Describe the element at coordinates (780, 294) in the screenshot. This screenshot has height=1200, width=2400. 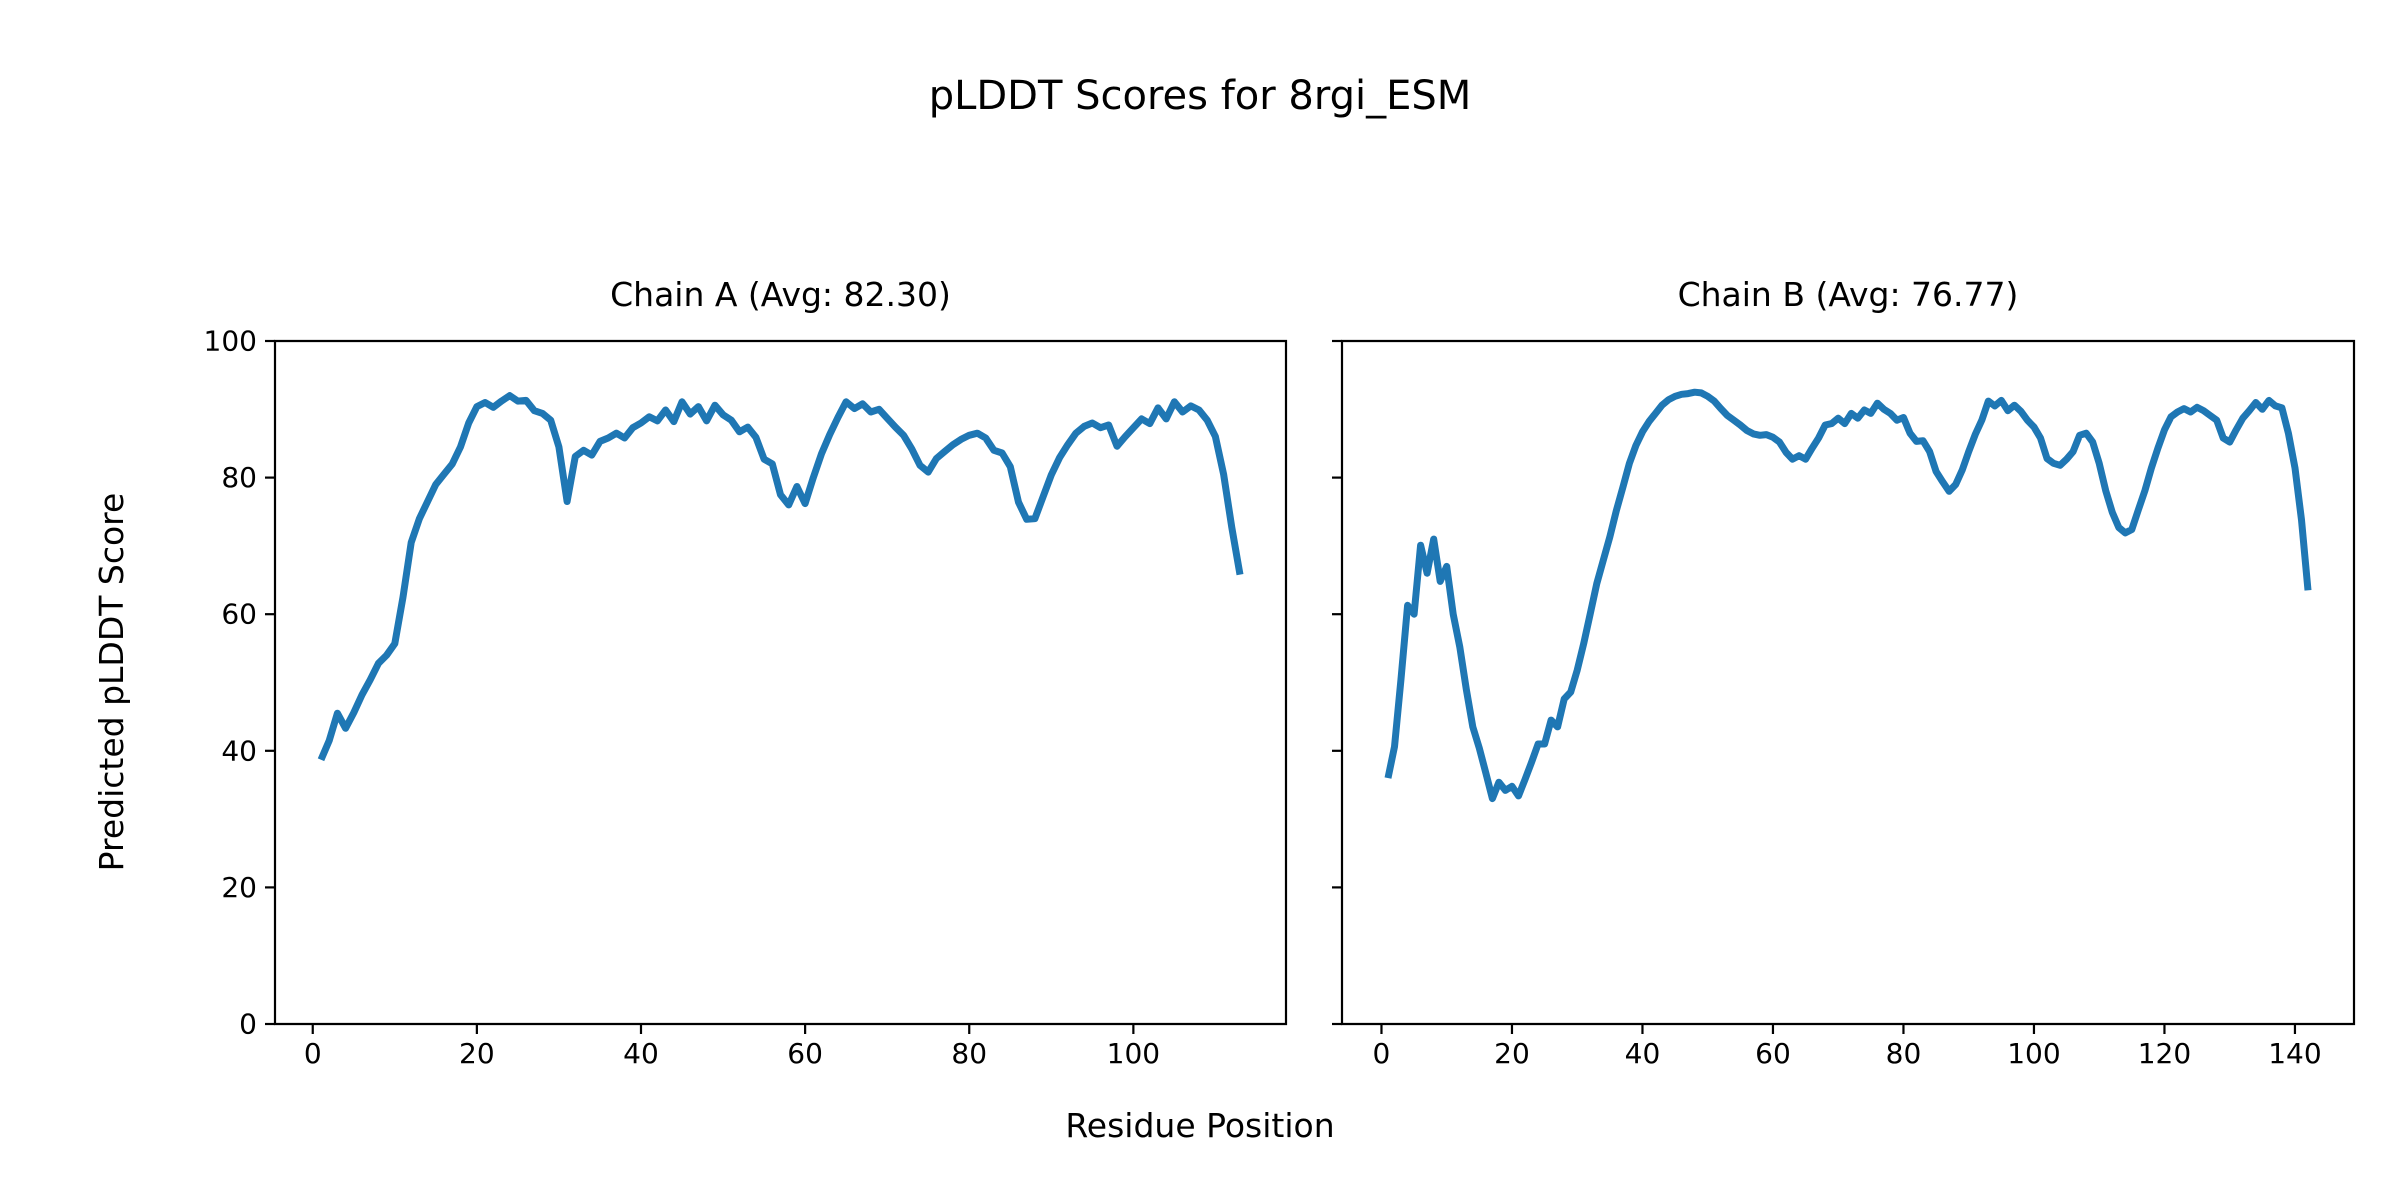
I see `subplot-a-title: Chain A (Avg: 82.30)` at that location.